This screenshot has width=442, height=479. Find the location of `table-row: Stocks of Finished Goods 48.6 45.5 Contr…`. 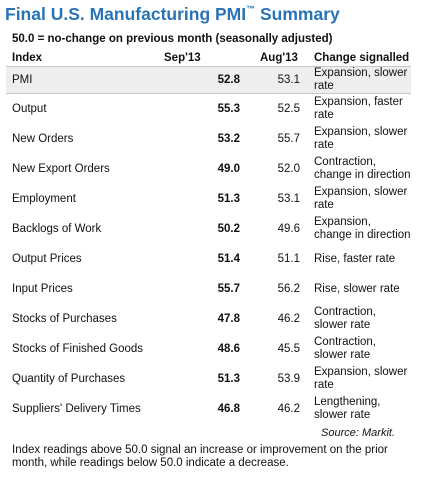

table-row: Stocks of Finished Goods 48.6 45.5 Contr… is located at coordinates (208, 349).